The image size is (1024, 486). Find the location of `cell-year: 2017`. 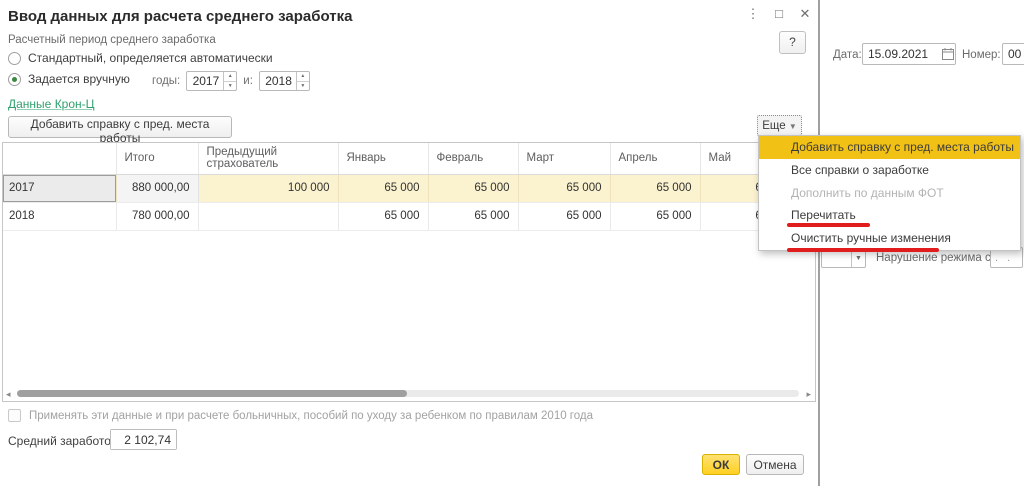

cell-year: 2017 is located at coordinates (60, 188).